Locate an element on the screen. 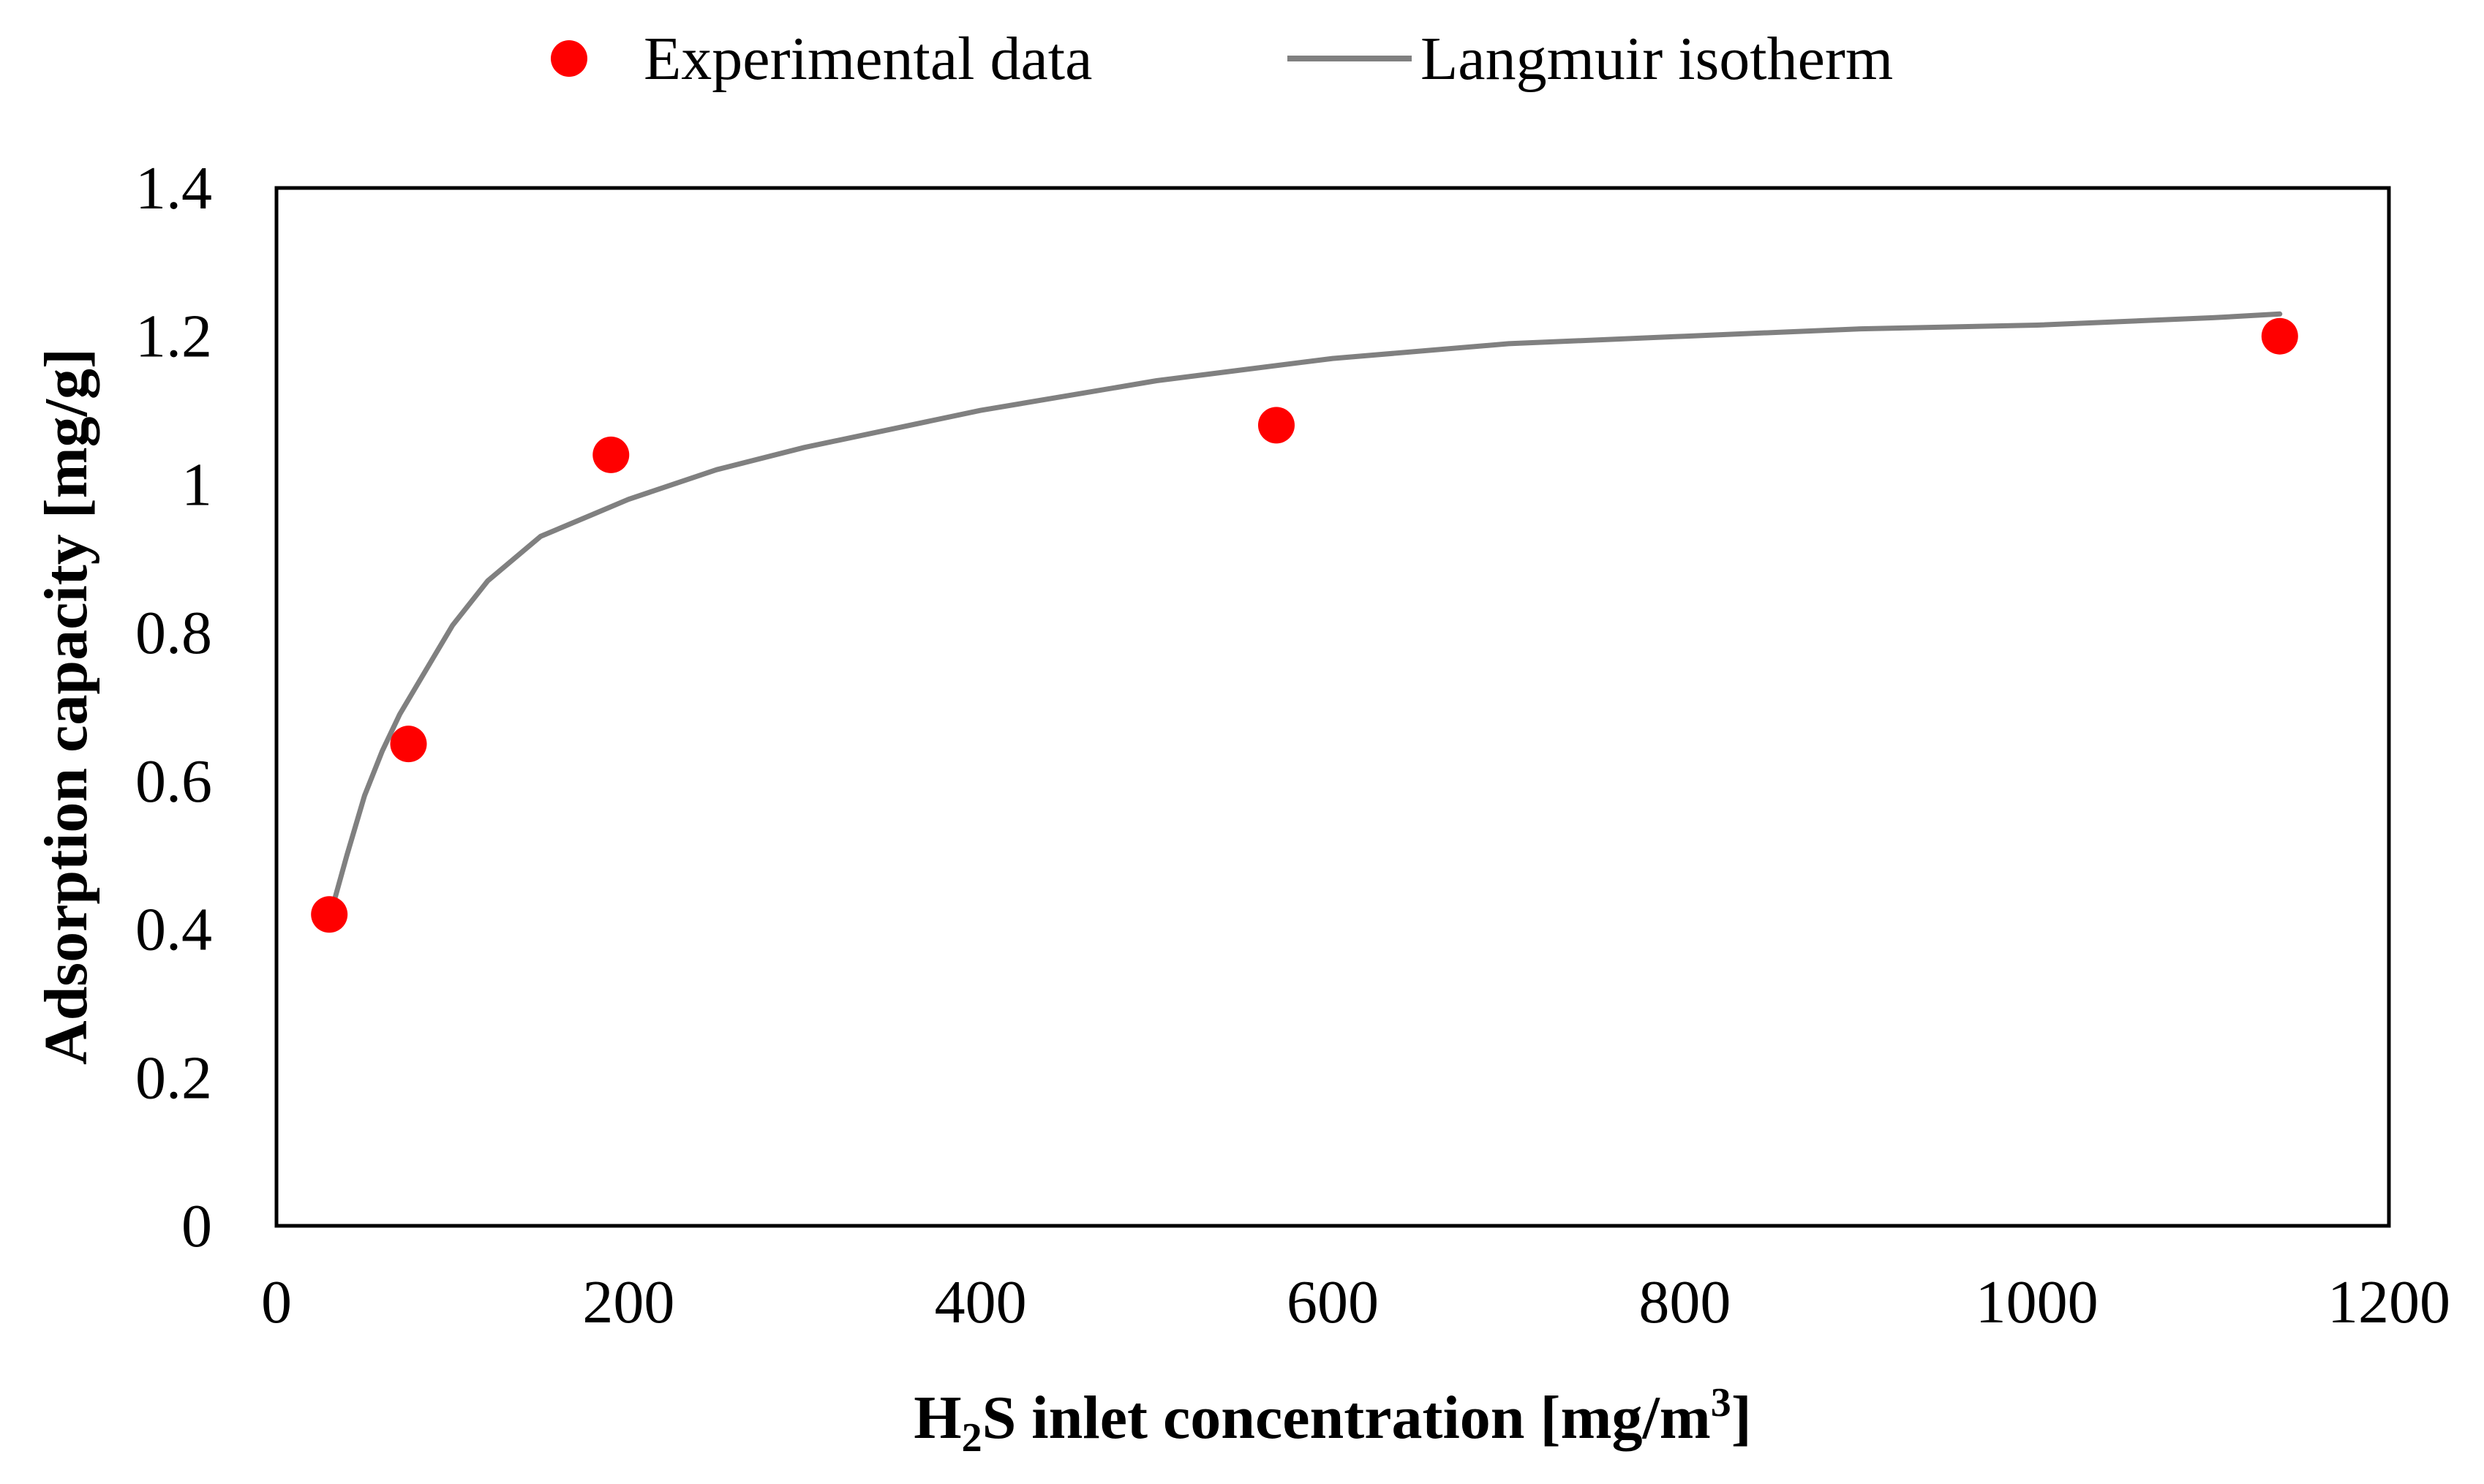 Image resolution: width=2484 pixels, height=1484 pixels. x-tick-label: 400 is located at coordinates (981, 1302).